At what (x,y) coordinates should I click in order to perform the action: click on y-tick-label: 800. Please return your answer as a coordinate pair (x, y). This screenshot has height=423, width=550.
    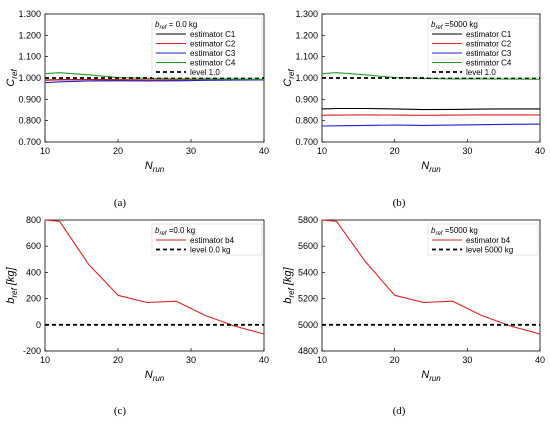
    Looking at the image, I should click on (33, 220).